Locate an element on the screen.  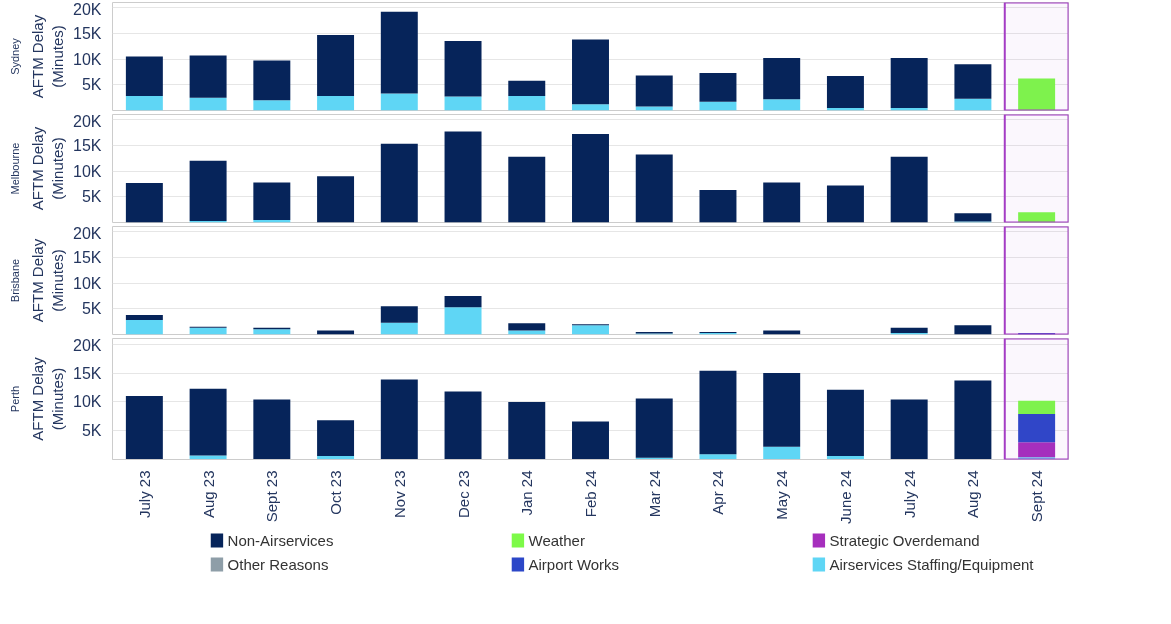
x-tick-label: Nov 23 is located at coordinates (399, 494).